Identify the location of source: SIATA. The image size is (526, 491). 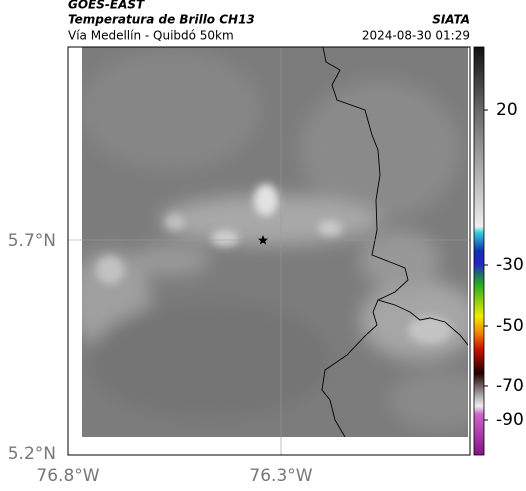
(451, 20).